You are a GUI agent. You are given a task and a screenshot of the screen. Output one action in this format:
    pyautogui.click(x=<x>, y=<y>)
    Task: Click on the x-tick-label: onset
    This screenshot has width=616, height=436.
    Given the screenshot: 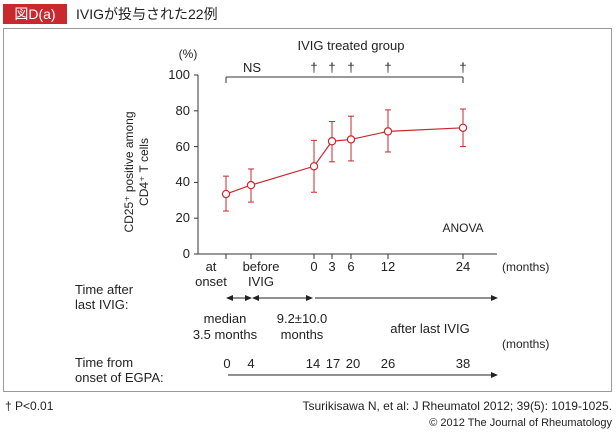 What is the action you would take?
    pyautogui.click(x=211, y=281)
    